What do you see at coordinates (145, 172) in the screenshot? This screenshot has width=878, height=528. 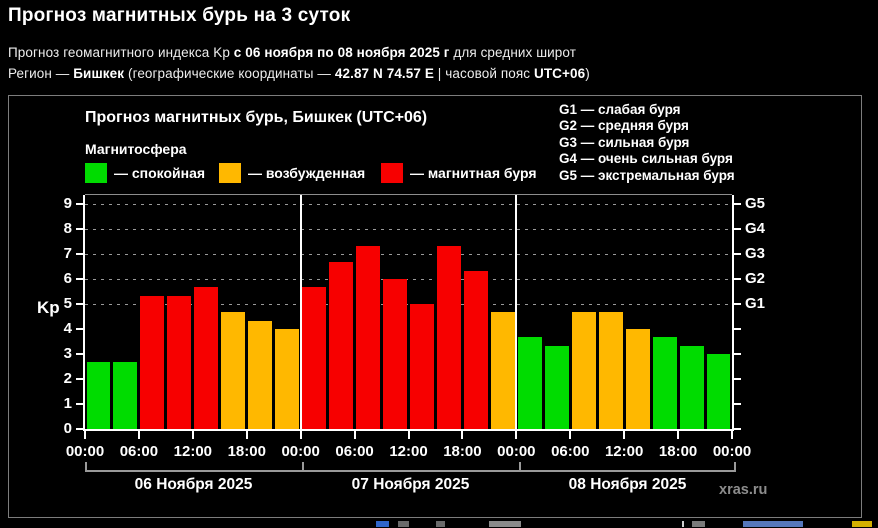 I see `legend-item-quiet: — спокойная` at bounding box center [145, 172].